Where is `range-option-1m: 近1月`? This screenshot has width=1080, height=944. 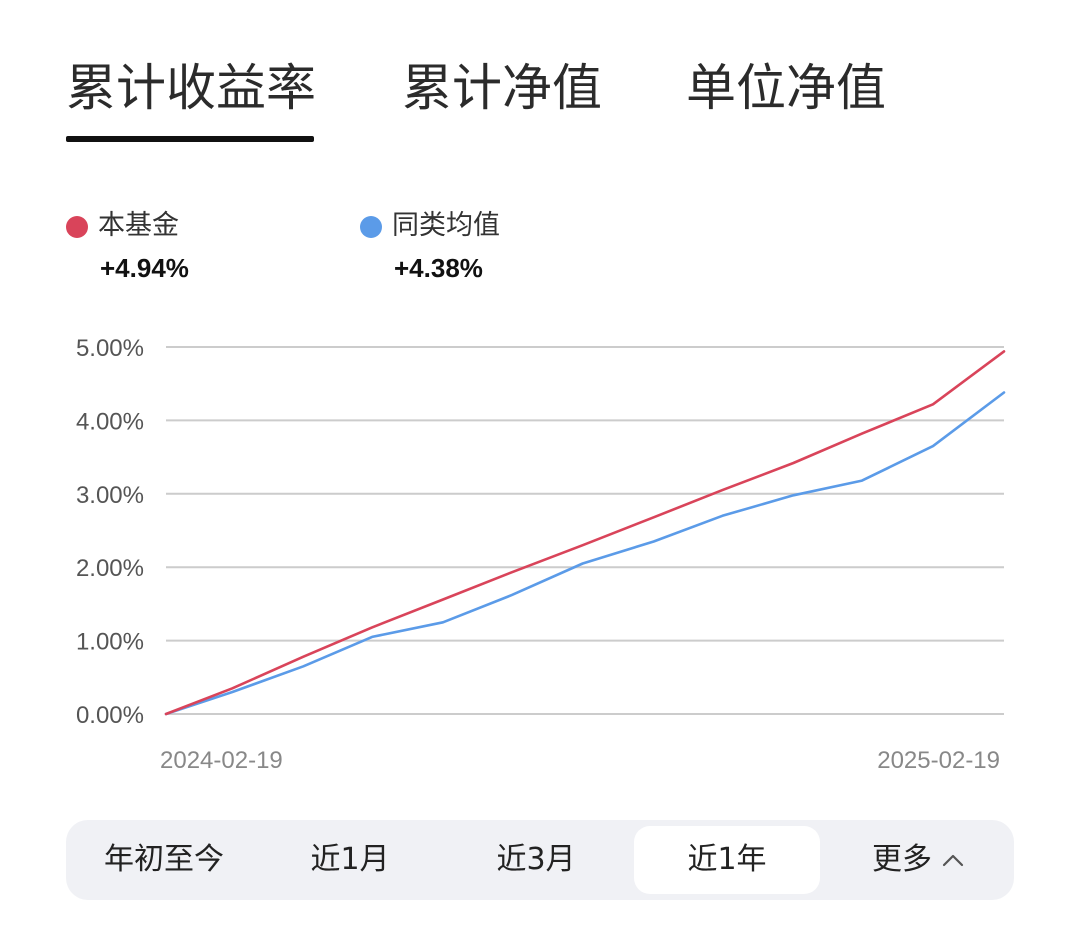
range-option-1m: 近1月 is located at coordinates (350, 859).